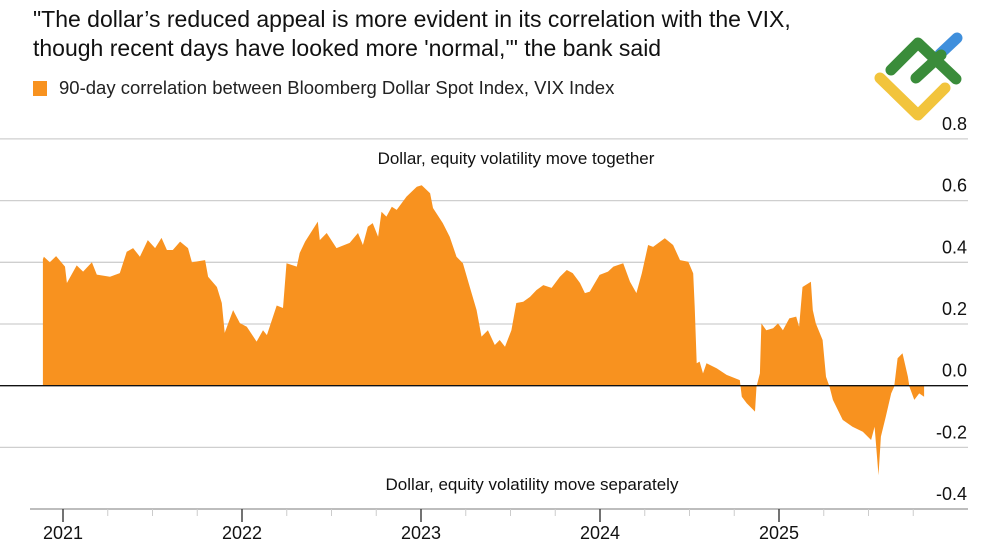  What do you see at coordinates (242, 533) in the screenshot?
I see `x-tick-label: 2022` at bounding box center [242, 533].